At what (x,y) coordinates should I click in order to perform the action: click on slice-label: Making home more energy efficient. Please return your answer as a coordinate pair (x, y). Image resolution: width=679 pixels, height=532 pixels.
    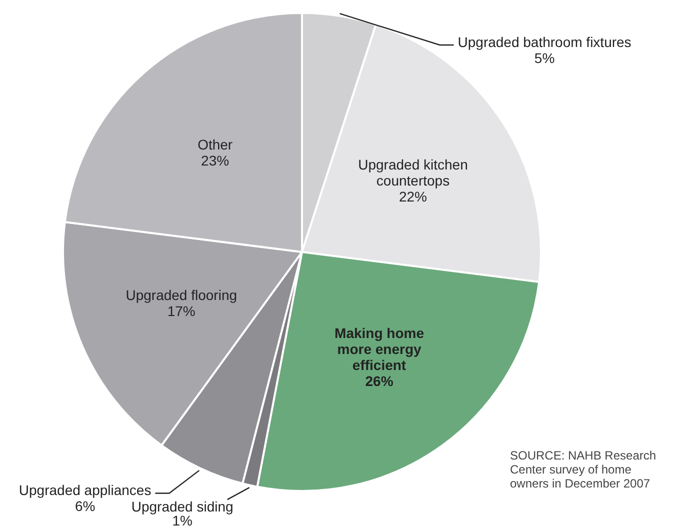
    Looking at the image, I should click on (379, 349).